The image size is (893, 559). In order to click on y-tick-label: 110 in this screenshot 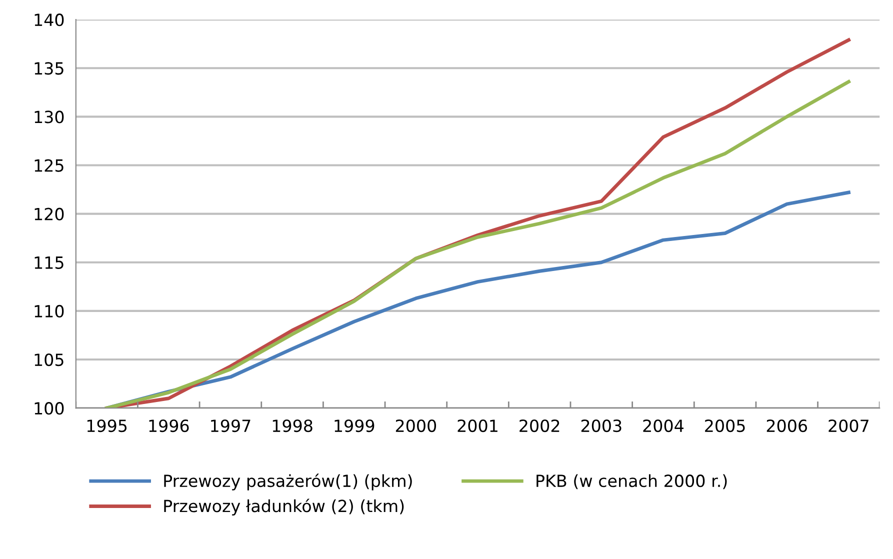, I will do `click(49, 311)`.